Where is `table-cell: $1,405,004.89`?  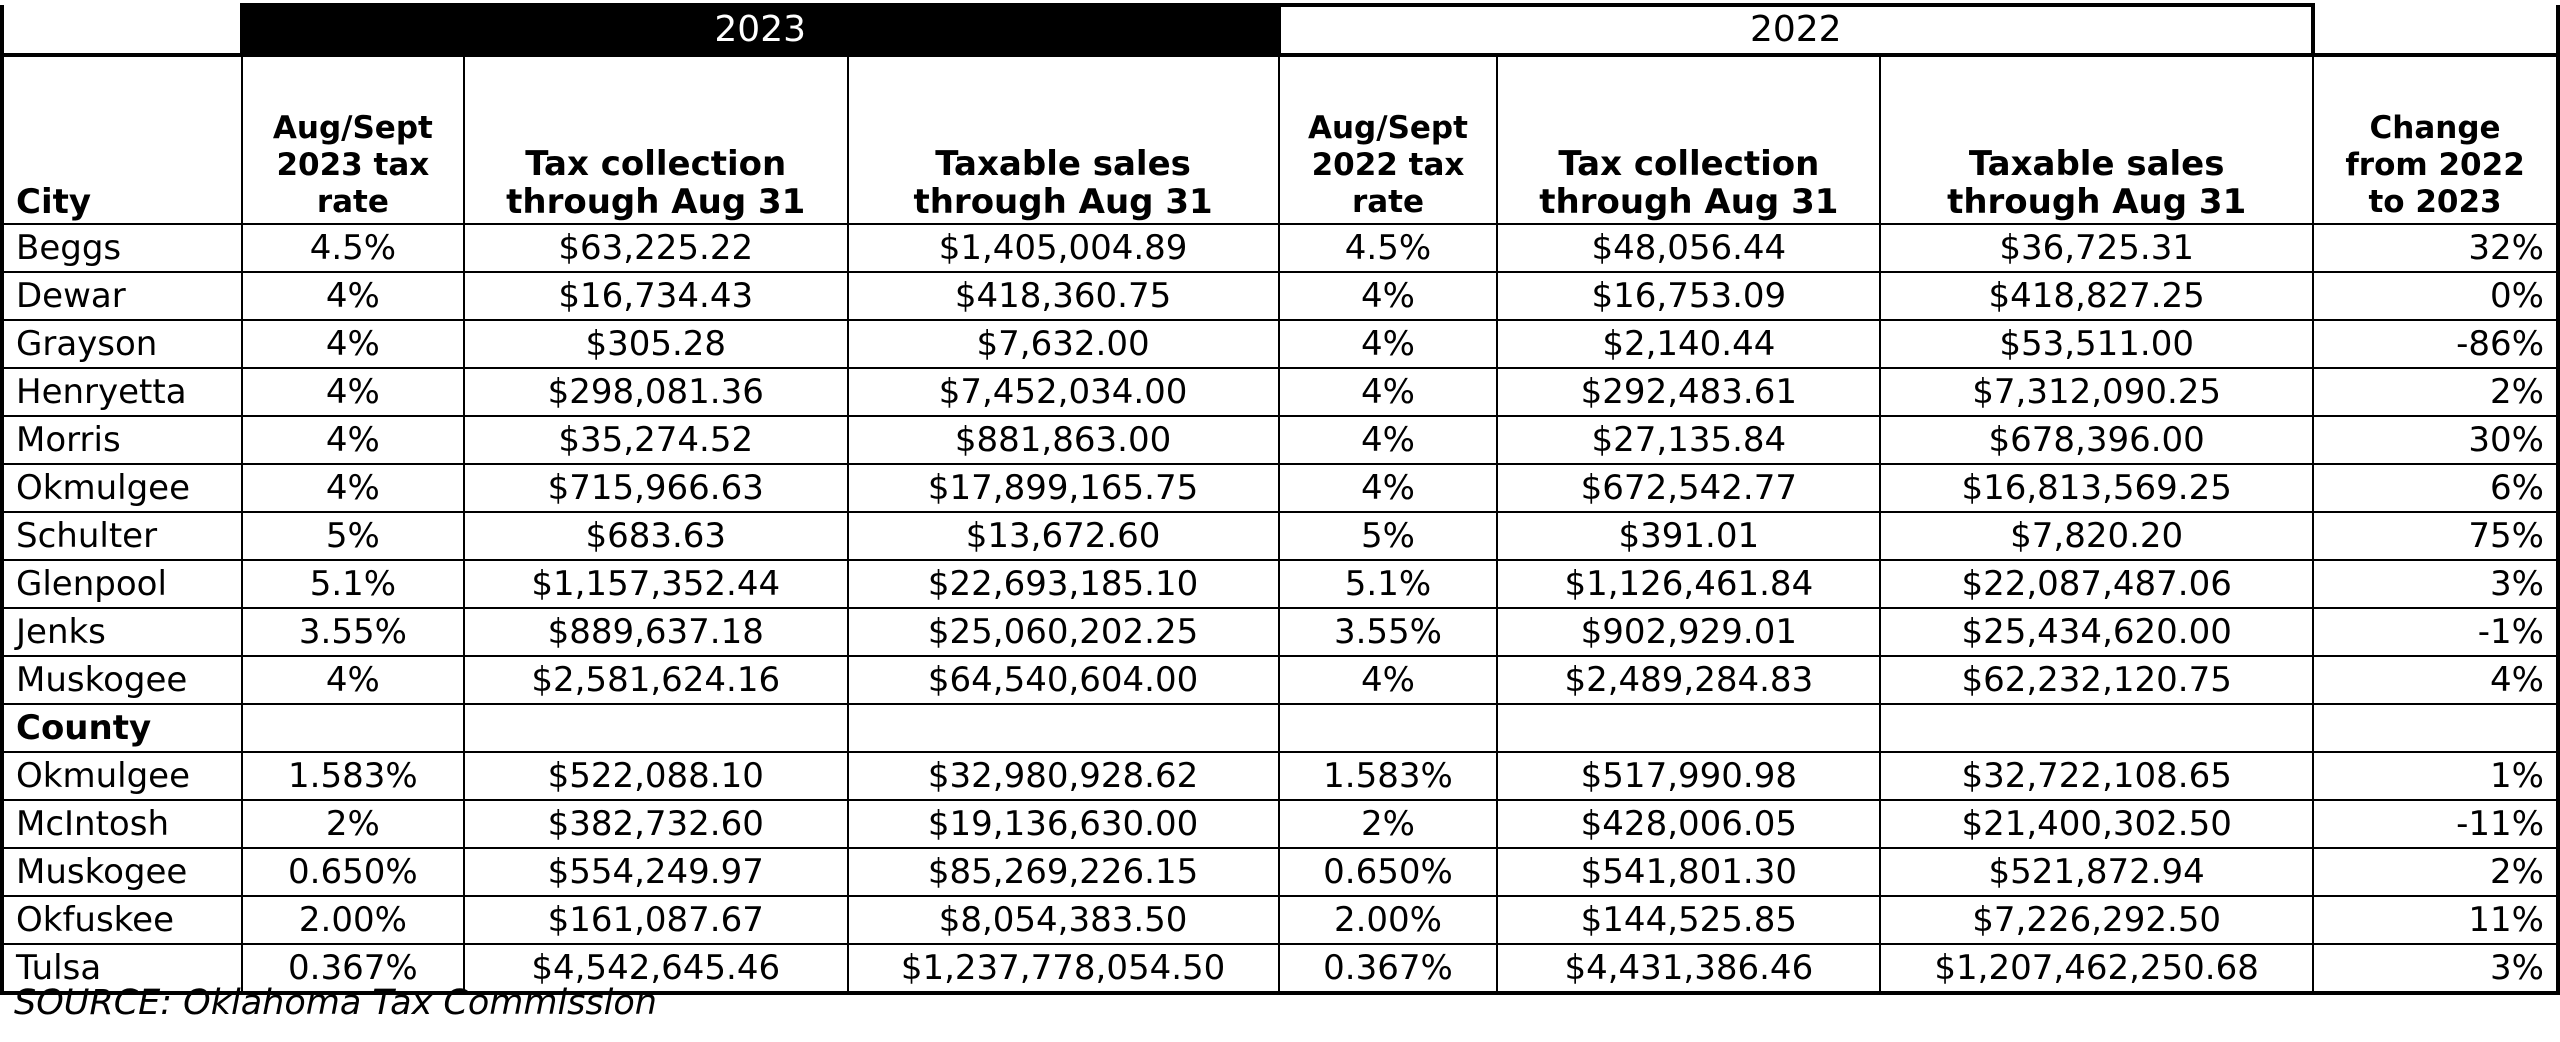 table-cell: $1,405,004.89 is located at coordinates (1063, 248).